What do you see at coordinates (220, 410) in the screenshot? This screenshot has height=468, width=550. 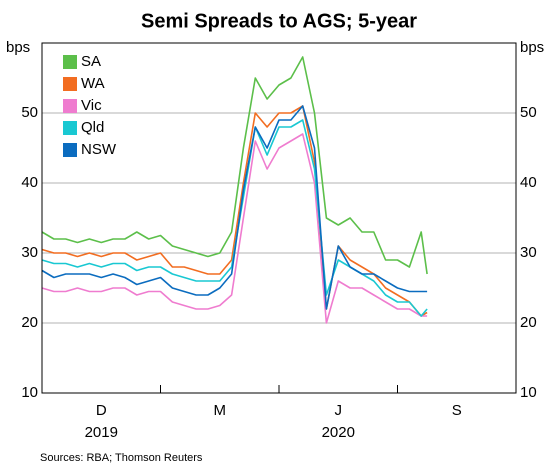 I see `x-tick-label: M` at bounding box center [220, 410].